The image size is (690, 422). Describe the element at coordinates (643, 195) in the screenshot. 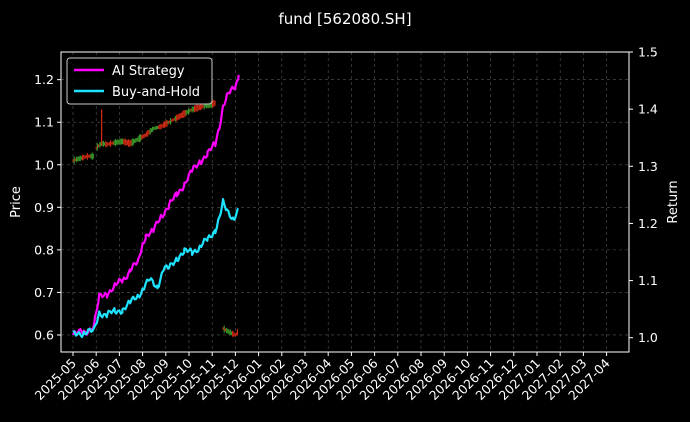

I see `right-axis: 1.0 1.1 1.2 1.3 1.4 1.5` at that location.